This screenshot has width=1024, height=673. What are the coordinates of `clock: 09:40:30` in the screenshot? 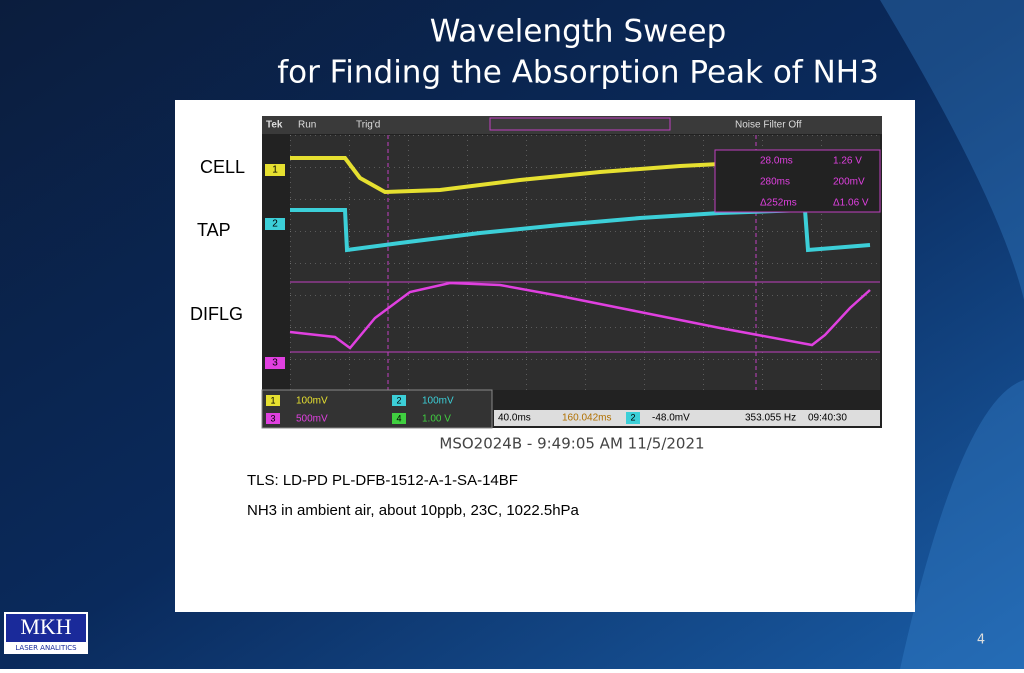 It's located at (827, 418).